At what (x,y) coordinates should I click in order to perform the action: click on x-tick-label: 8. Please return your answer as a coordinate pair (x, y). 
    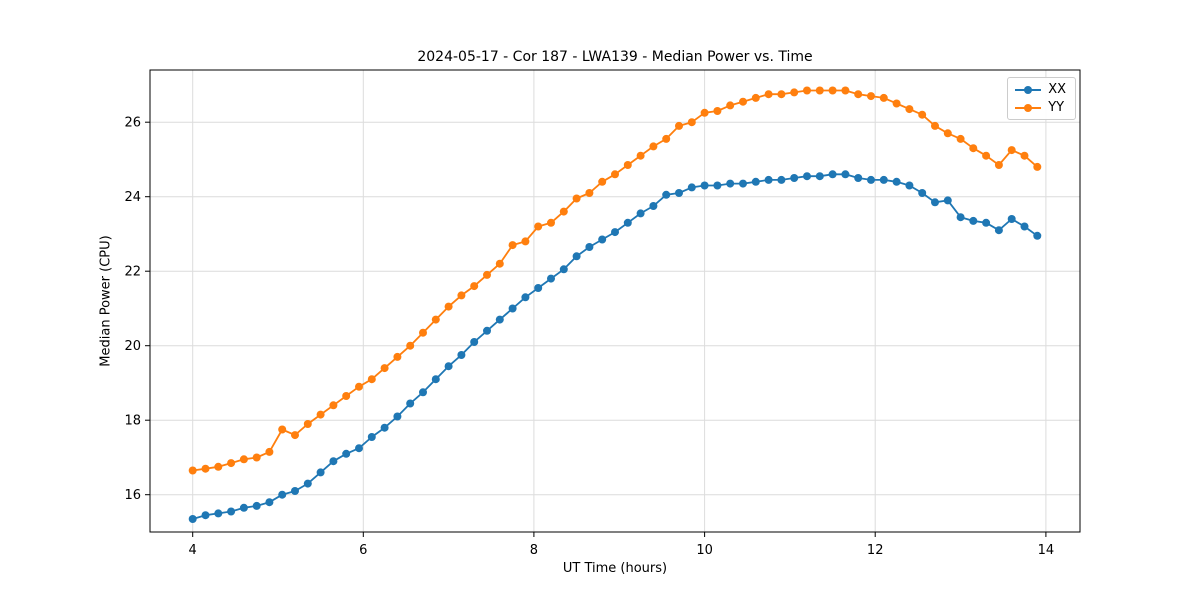
    Looking at the image, I should click on (534, 550).